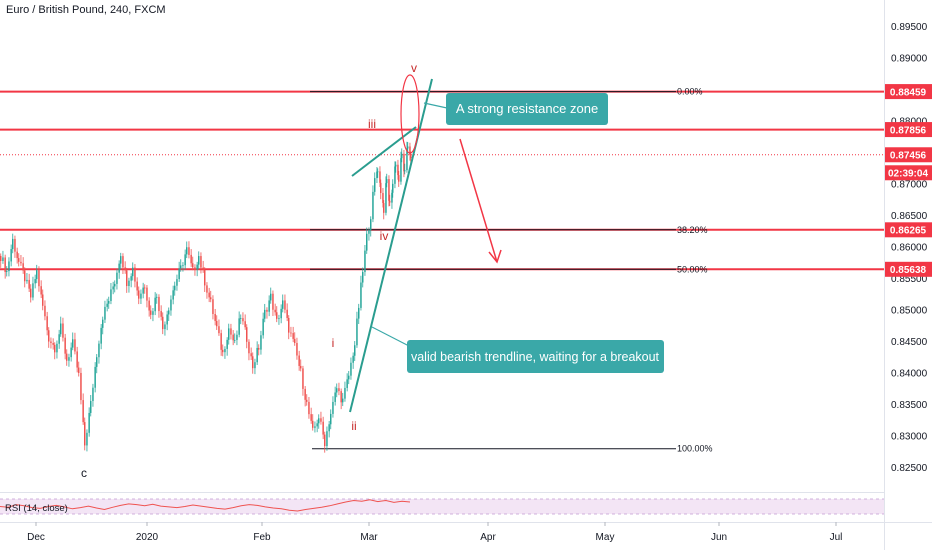  What do you see at coordinates (414, 68) in the screenshot?
I see `wave-label-v: v` at bounding box center [414, 68].